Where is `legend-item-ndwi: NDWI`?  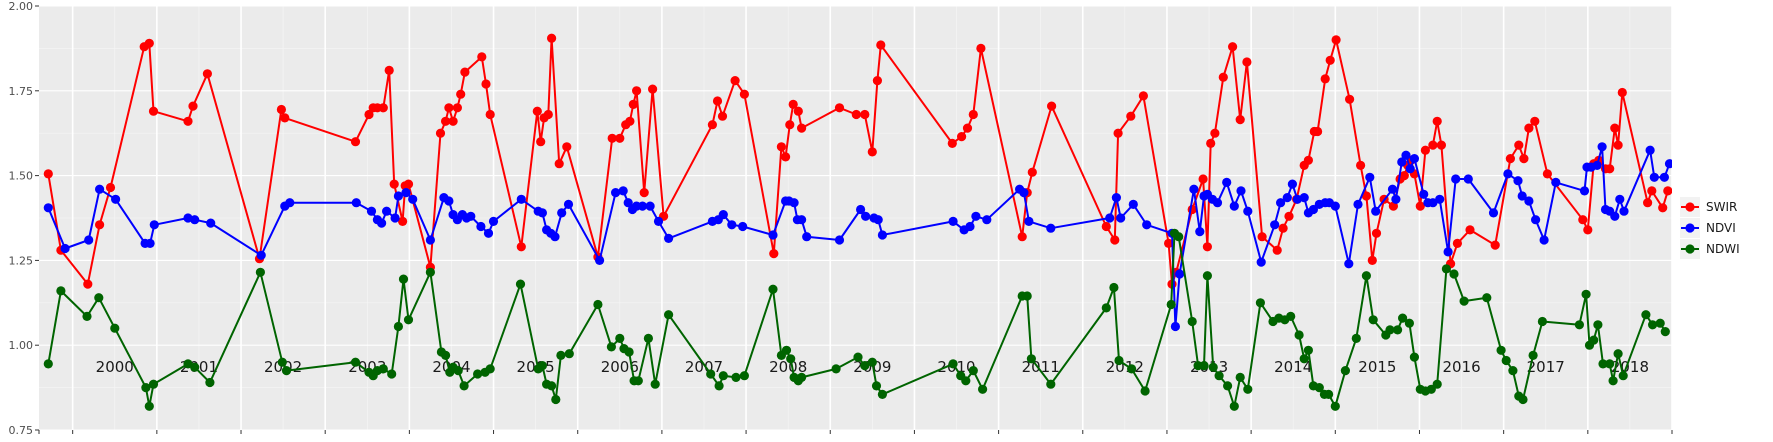 legend-item-ndwi: NDWI is located at coordinates (1710, 249).